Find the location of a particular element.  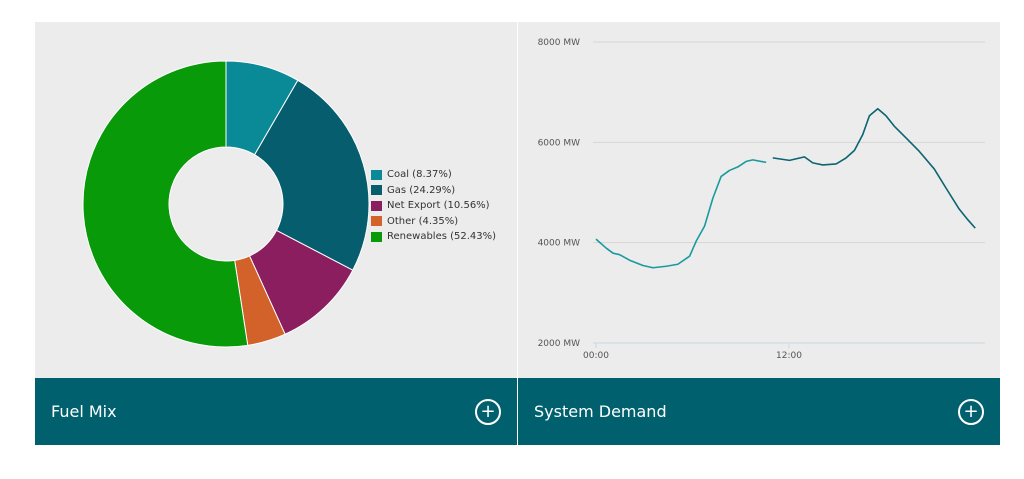

system-demand-expand-plus-icon: + is located at coordinates (971, 411).